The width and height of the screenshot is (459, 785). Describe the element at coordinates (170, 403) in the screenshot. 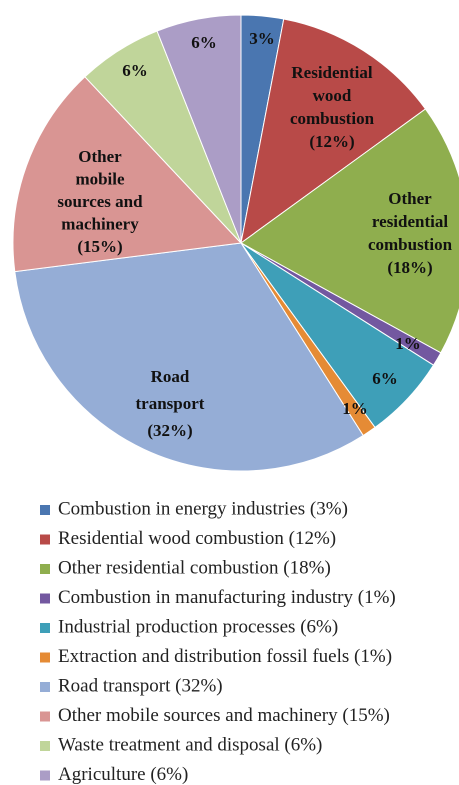

I see `slice-label: Road transport (32%)` at that location.